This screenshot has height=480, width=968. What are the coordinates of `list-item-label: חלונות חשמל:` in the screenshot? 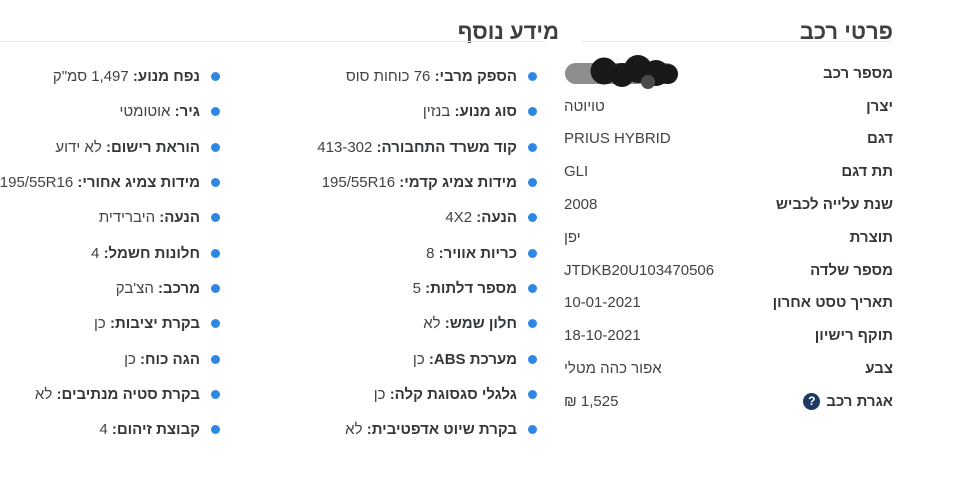 It's located at (151, 253).